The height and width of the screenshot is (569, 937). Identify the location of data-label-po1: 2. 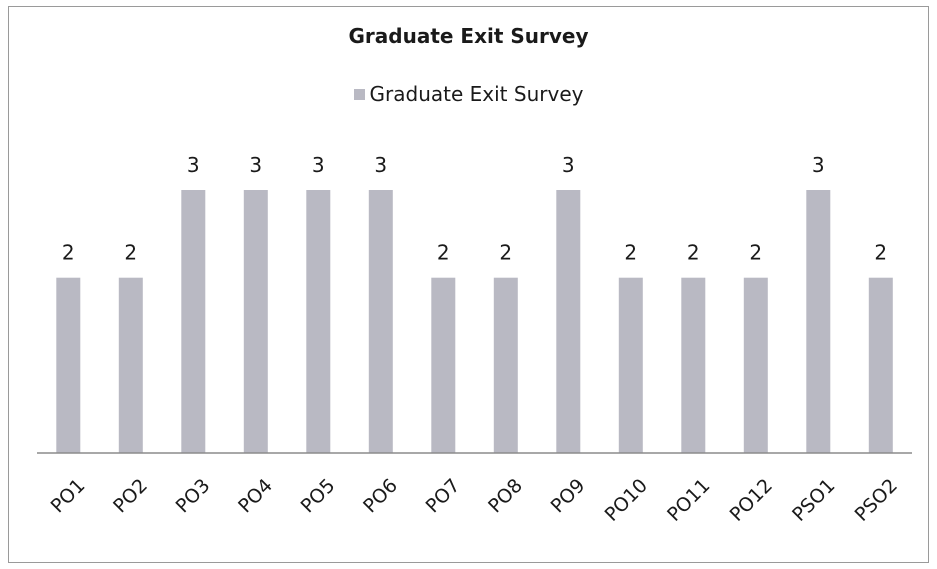
(68, 253).